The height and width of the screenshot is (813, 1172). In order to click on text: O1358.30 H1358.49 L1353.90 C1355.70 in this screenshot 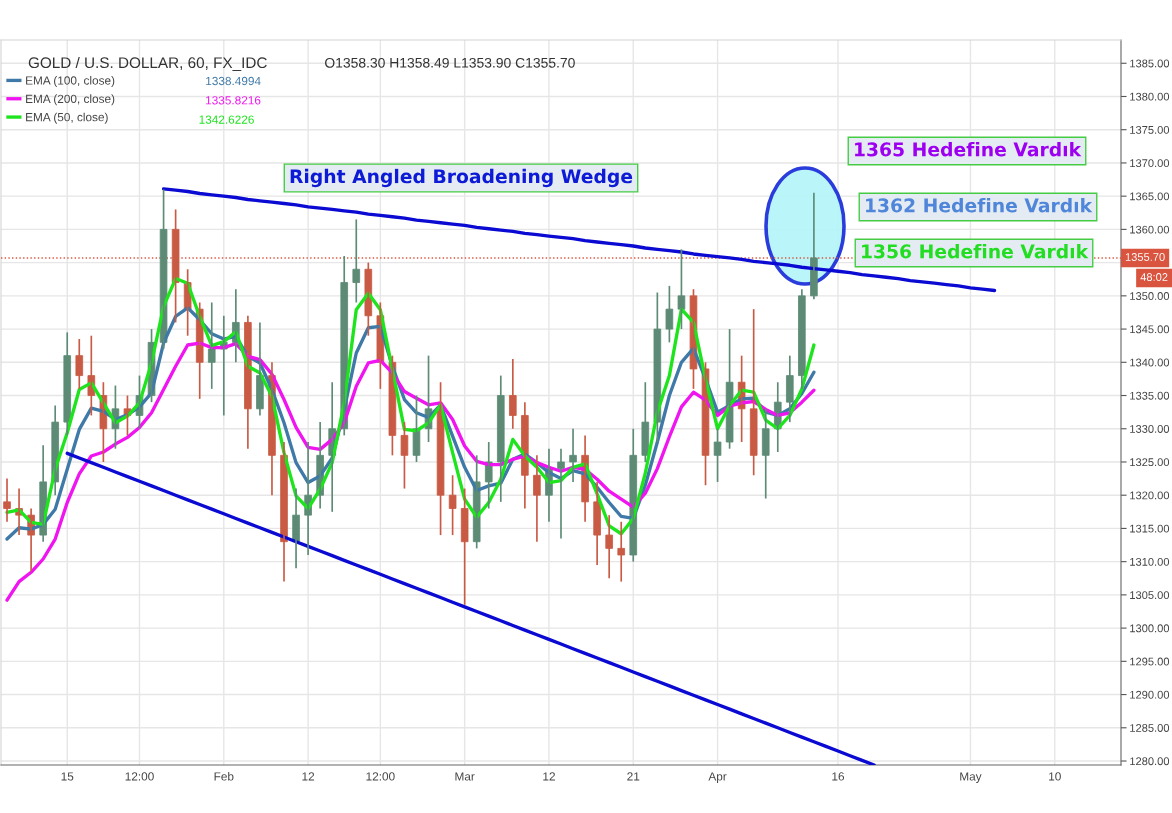, I will do `click(450, 62)`.